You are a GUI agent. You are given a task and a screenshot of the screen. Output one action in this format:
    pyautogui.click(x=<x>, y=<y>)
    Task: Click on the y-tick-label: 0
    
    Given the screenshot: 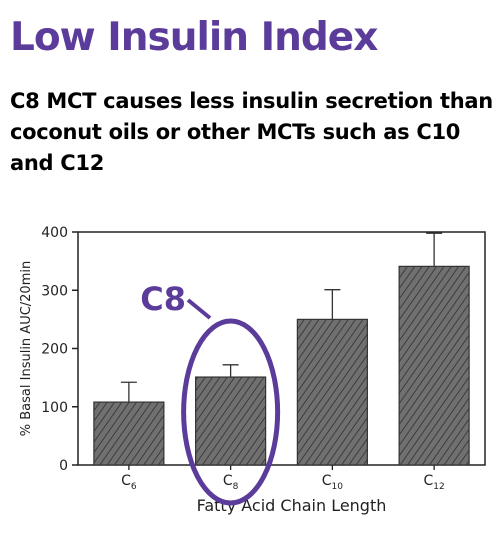 What is the action you would take?
    pyautogui.click(x=63, y=466)
    